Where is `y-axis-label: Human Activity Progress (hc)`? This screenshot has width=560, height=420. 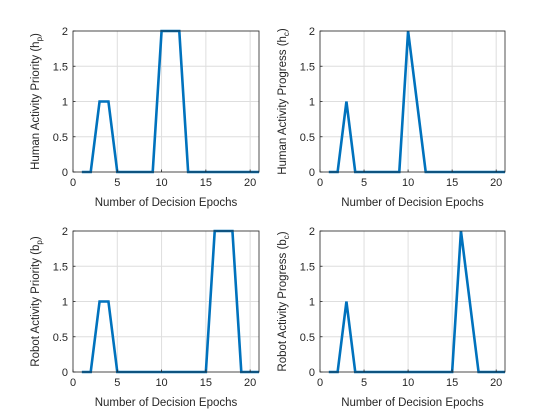 y-axis-label: Human Activity Progress (hc) is located at coordinates (284, 101).